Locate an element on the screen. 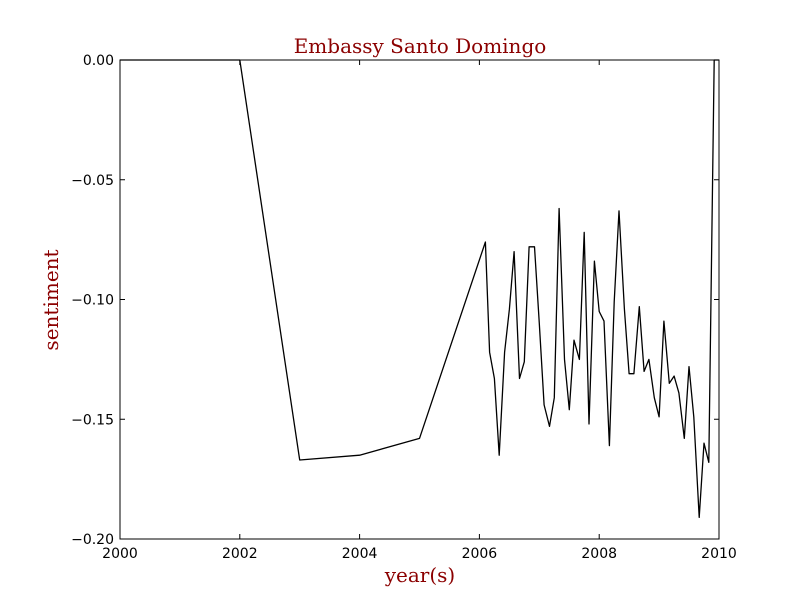 Image resolution: width=800 pixels, height=600 pixels. x-tick-label: 2004 is located at coordinates (360, 554).